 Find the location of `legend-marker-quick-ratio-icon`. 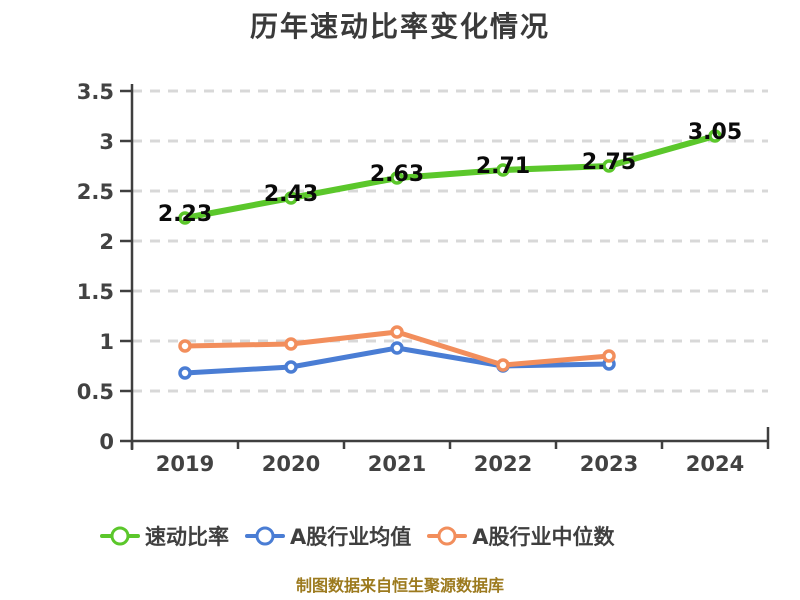

legend-marker-quick-ratio-icon is located at coordinates (120, 536).